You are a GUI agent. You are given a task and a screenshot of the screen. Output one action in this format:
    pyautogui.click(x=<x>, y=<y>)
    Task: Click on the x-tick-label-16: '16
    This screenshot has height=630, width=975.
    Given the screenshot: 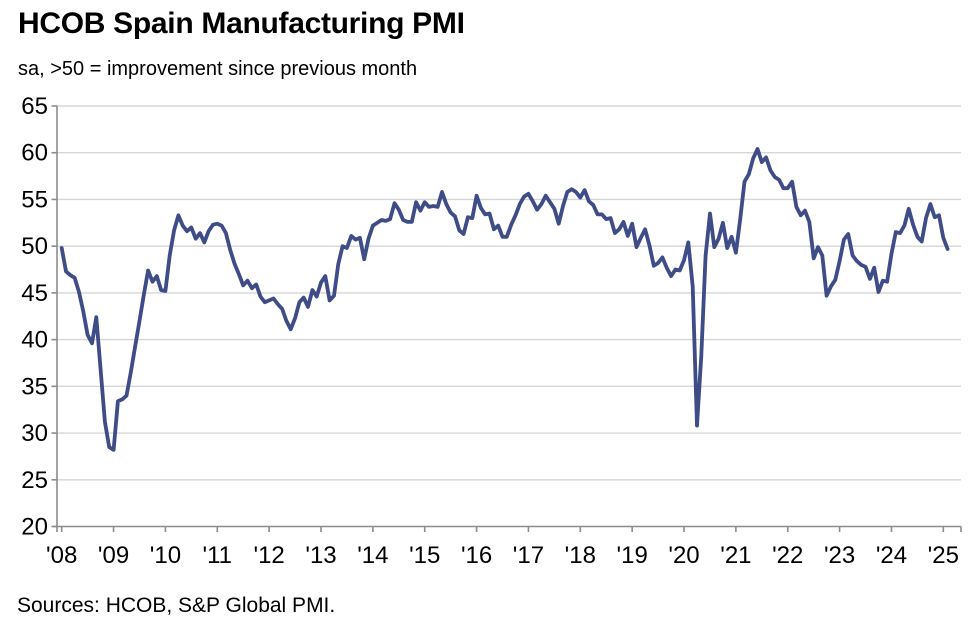 What is the action you would take?
    pyautogui.click(x=476, y=555)
    